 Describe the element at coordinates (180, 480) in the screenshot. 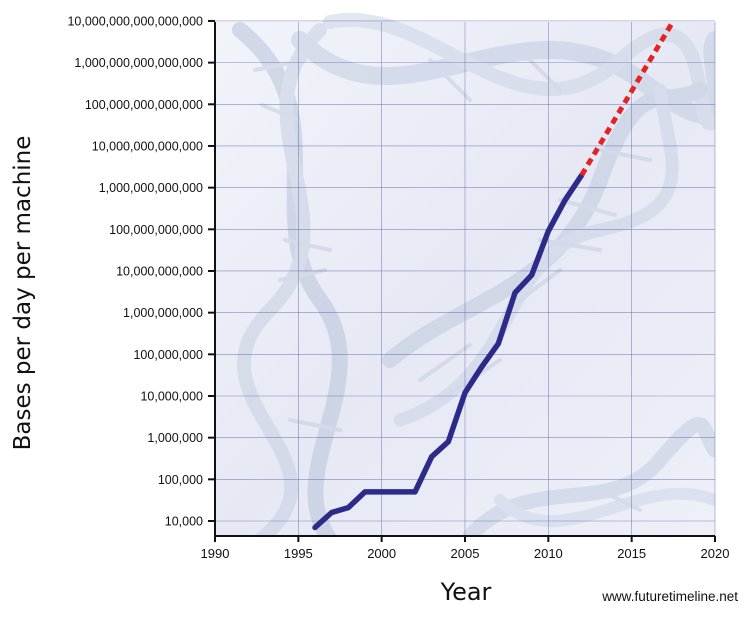

I see `y-tick-label: 100,000` at that location.